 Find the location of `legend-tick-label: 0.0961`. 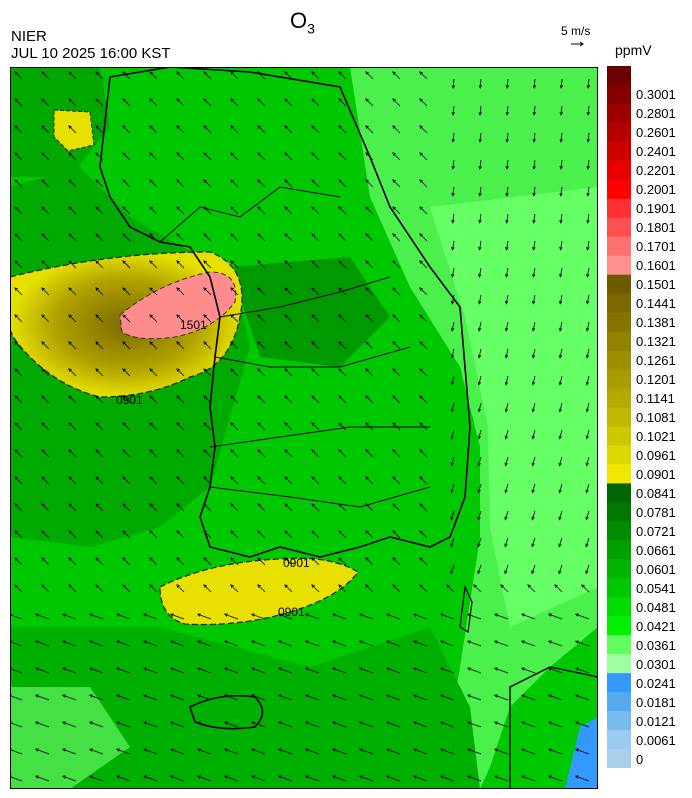

legend-tick-label: 0.0961 is located at coordinates (656, 455).